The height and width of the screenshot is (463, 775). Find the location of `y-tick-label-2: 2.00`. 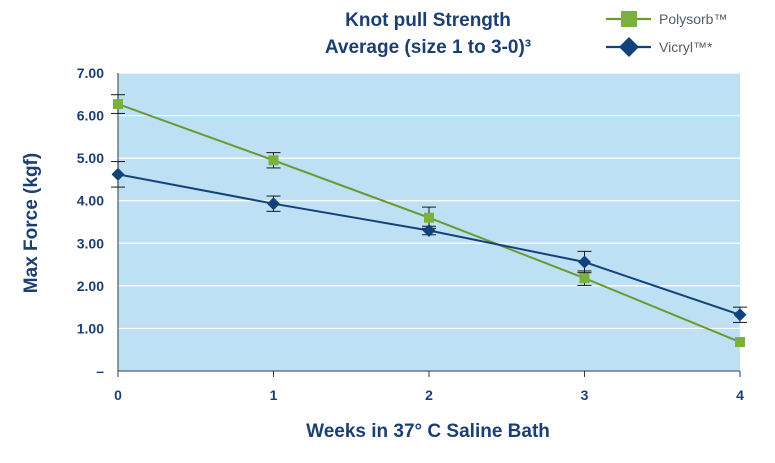

y-tick-label-2: 2.00 is located at coordinates (90, 286).